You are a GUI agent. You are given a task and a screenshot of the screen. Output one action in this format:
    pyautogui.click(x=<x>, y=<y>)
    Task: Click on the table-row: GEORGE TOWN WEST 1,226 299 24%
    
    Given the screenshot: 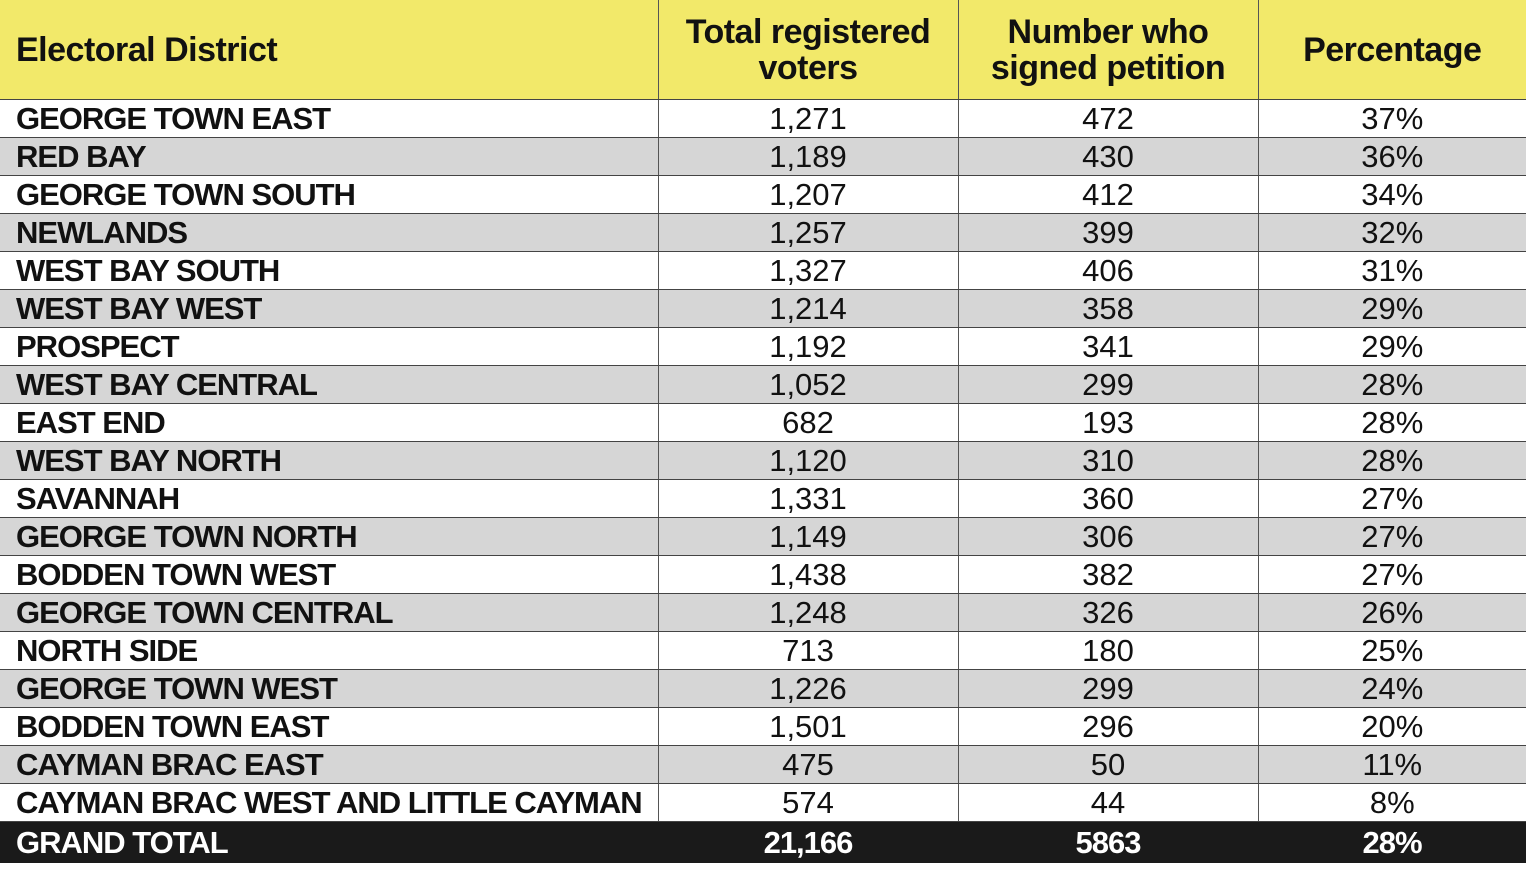 What is the action you would take?
    pyautogui.click(x=763, y=688)
    